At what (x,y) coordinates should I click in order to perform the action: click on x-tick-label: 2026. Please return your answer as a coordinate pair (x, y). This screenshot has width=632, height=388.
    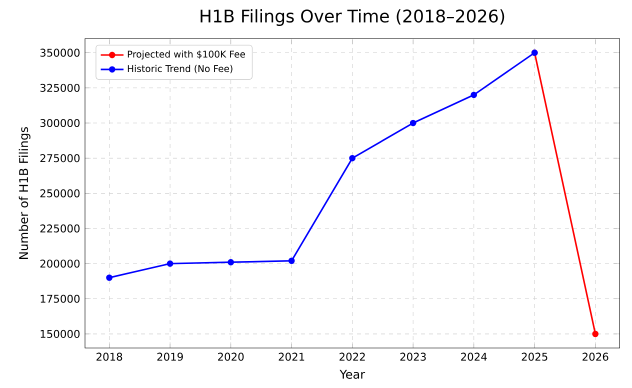
    Looking at the image, I should click on (595, 356).